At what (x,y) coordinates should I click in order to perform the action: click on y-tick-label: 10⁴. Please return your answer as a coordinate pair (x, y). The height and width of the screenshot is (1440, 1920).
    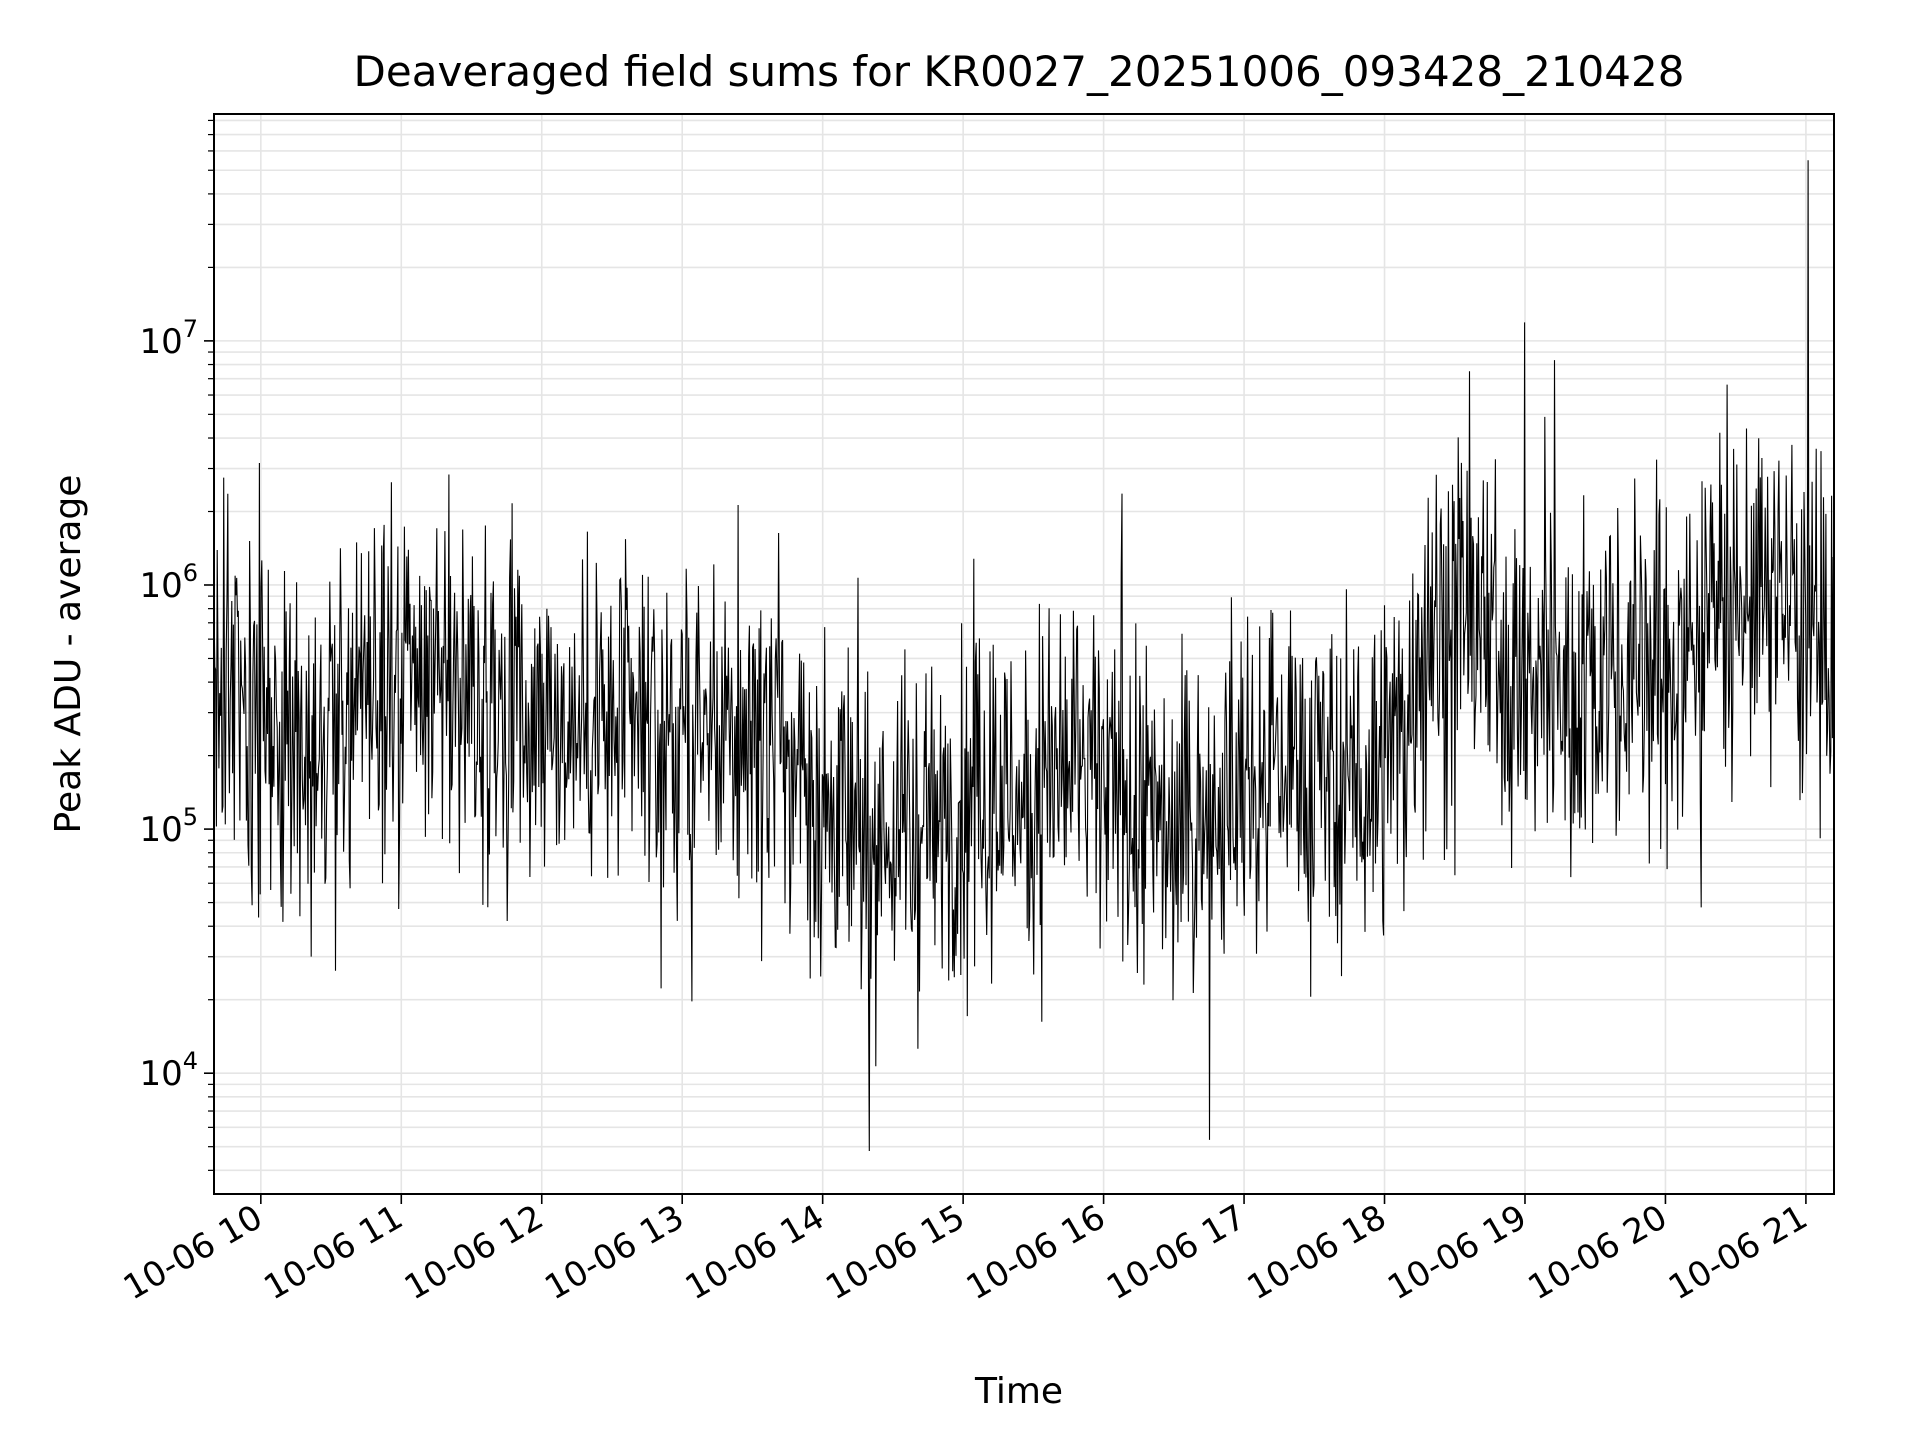
    Looking at the image, I should click on (168, 1070).